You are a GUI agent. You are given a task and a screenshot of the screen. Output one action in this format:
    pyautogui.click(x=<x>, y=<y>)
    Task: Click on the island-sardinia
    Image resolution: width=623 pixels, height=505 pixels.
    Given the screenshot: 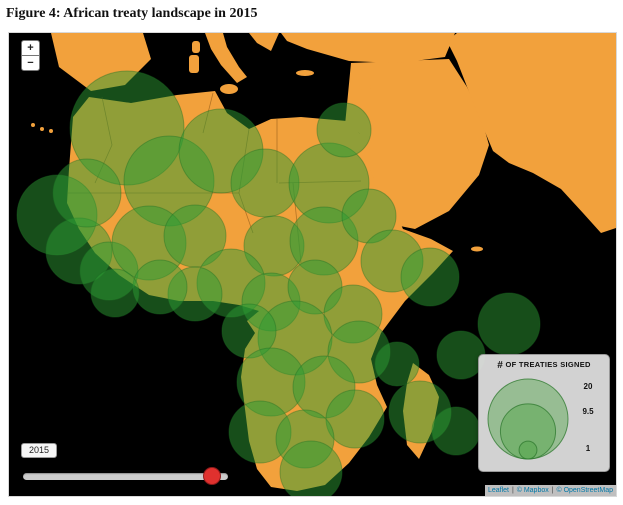 What is the action you would take?
    pyautogui.click(x=194, y=64)
    